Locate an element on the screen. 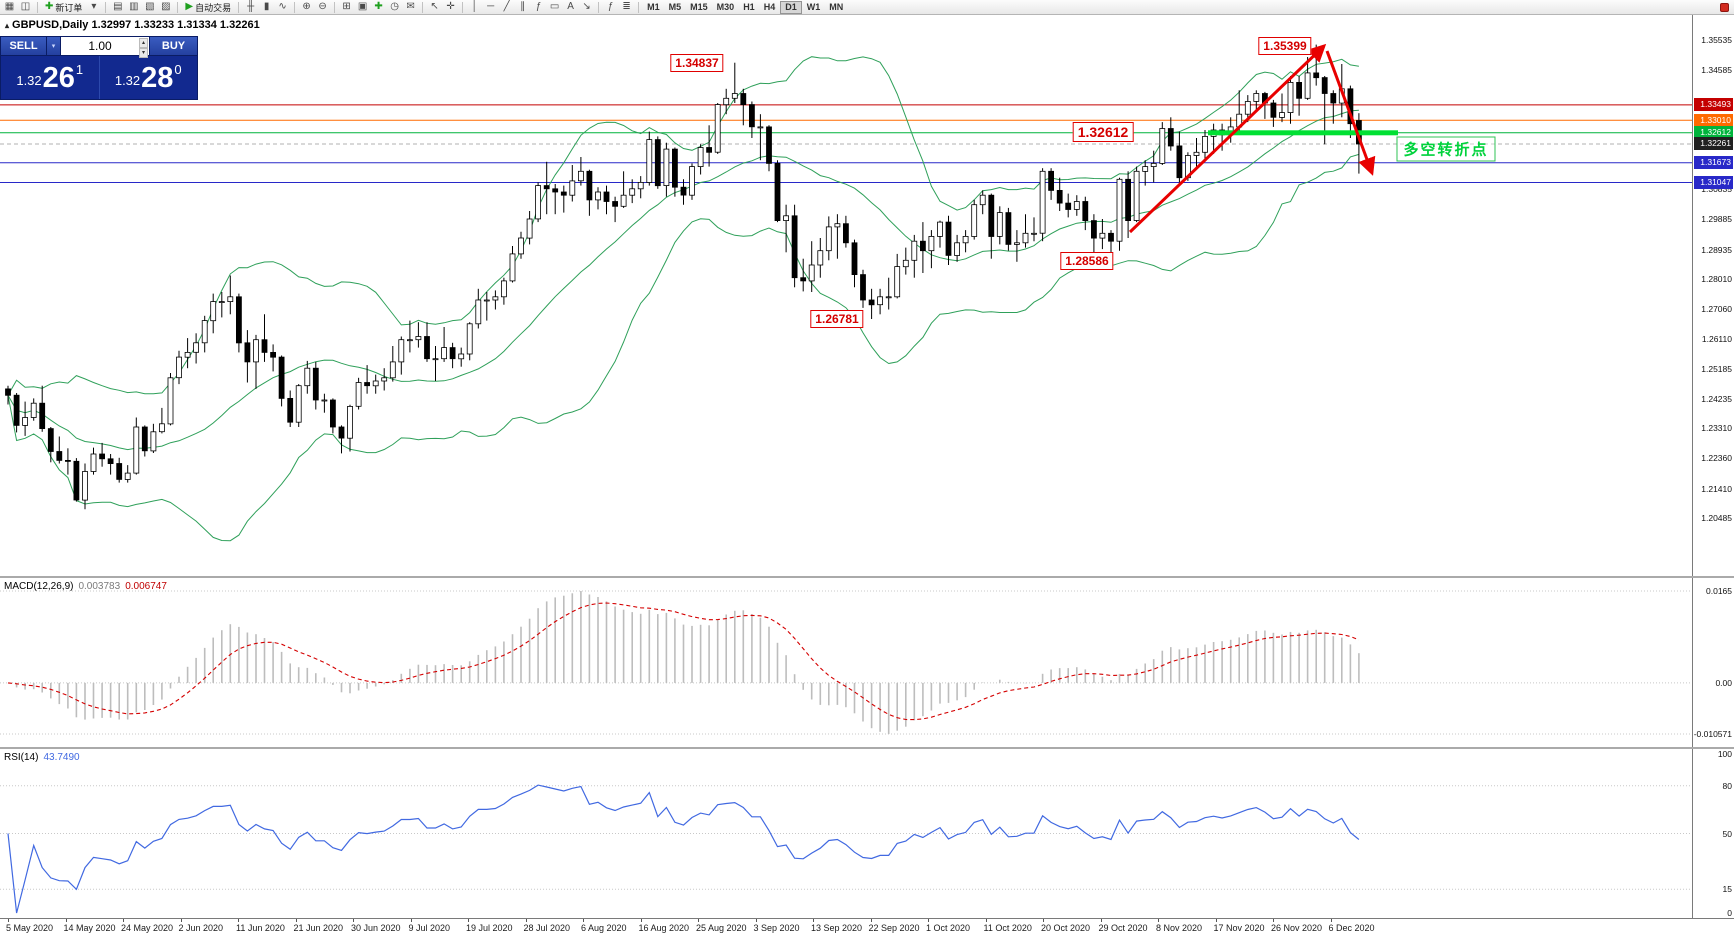 The height and width of the screenshot is (937, 1734). rsi-scale: 100 80 50 15 0 is located at coordinates (1713, 833).